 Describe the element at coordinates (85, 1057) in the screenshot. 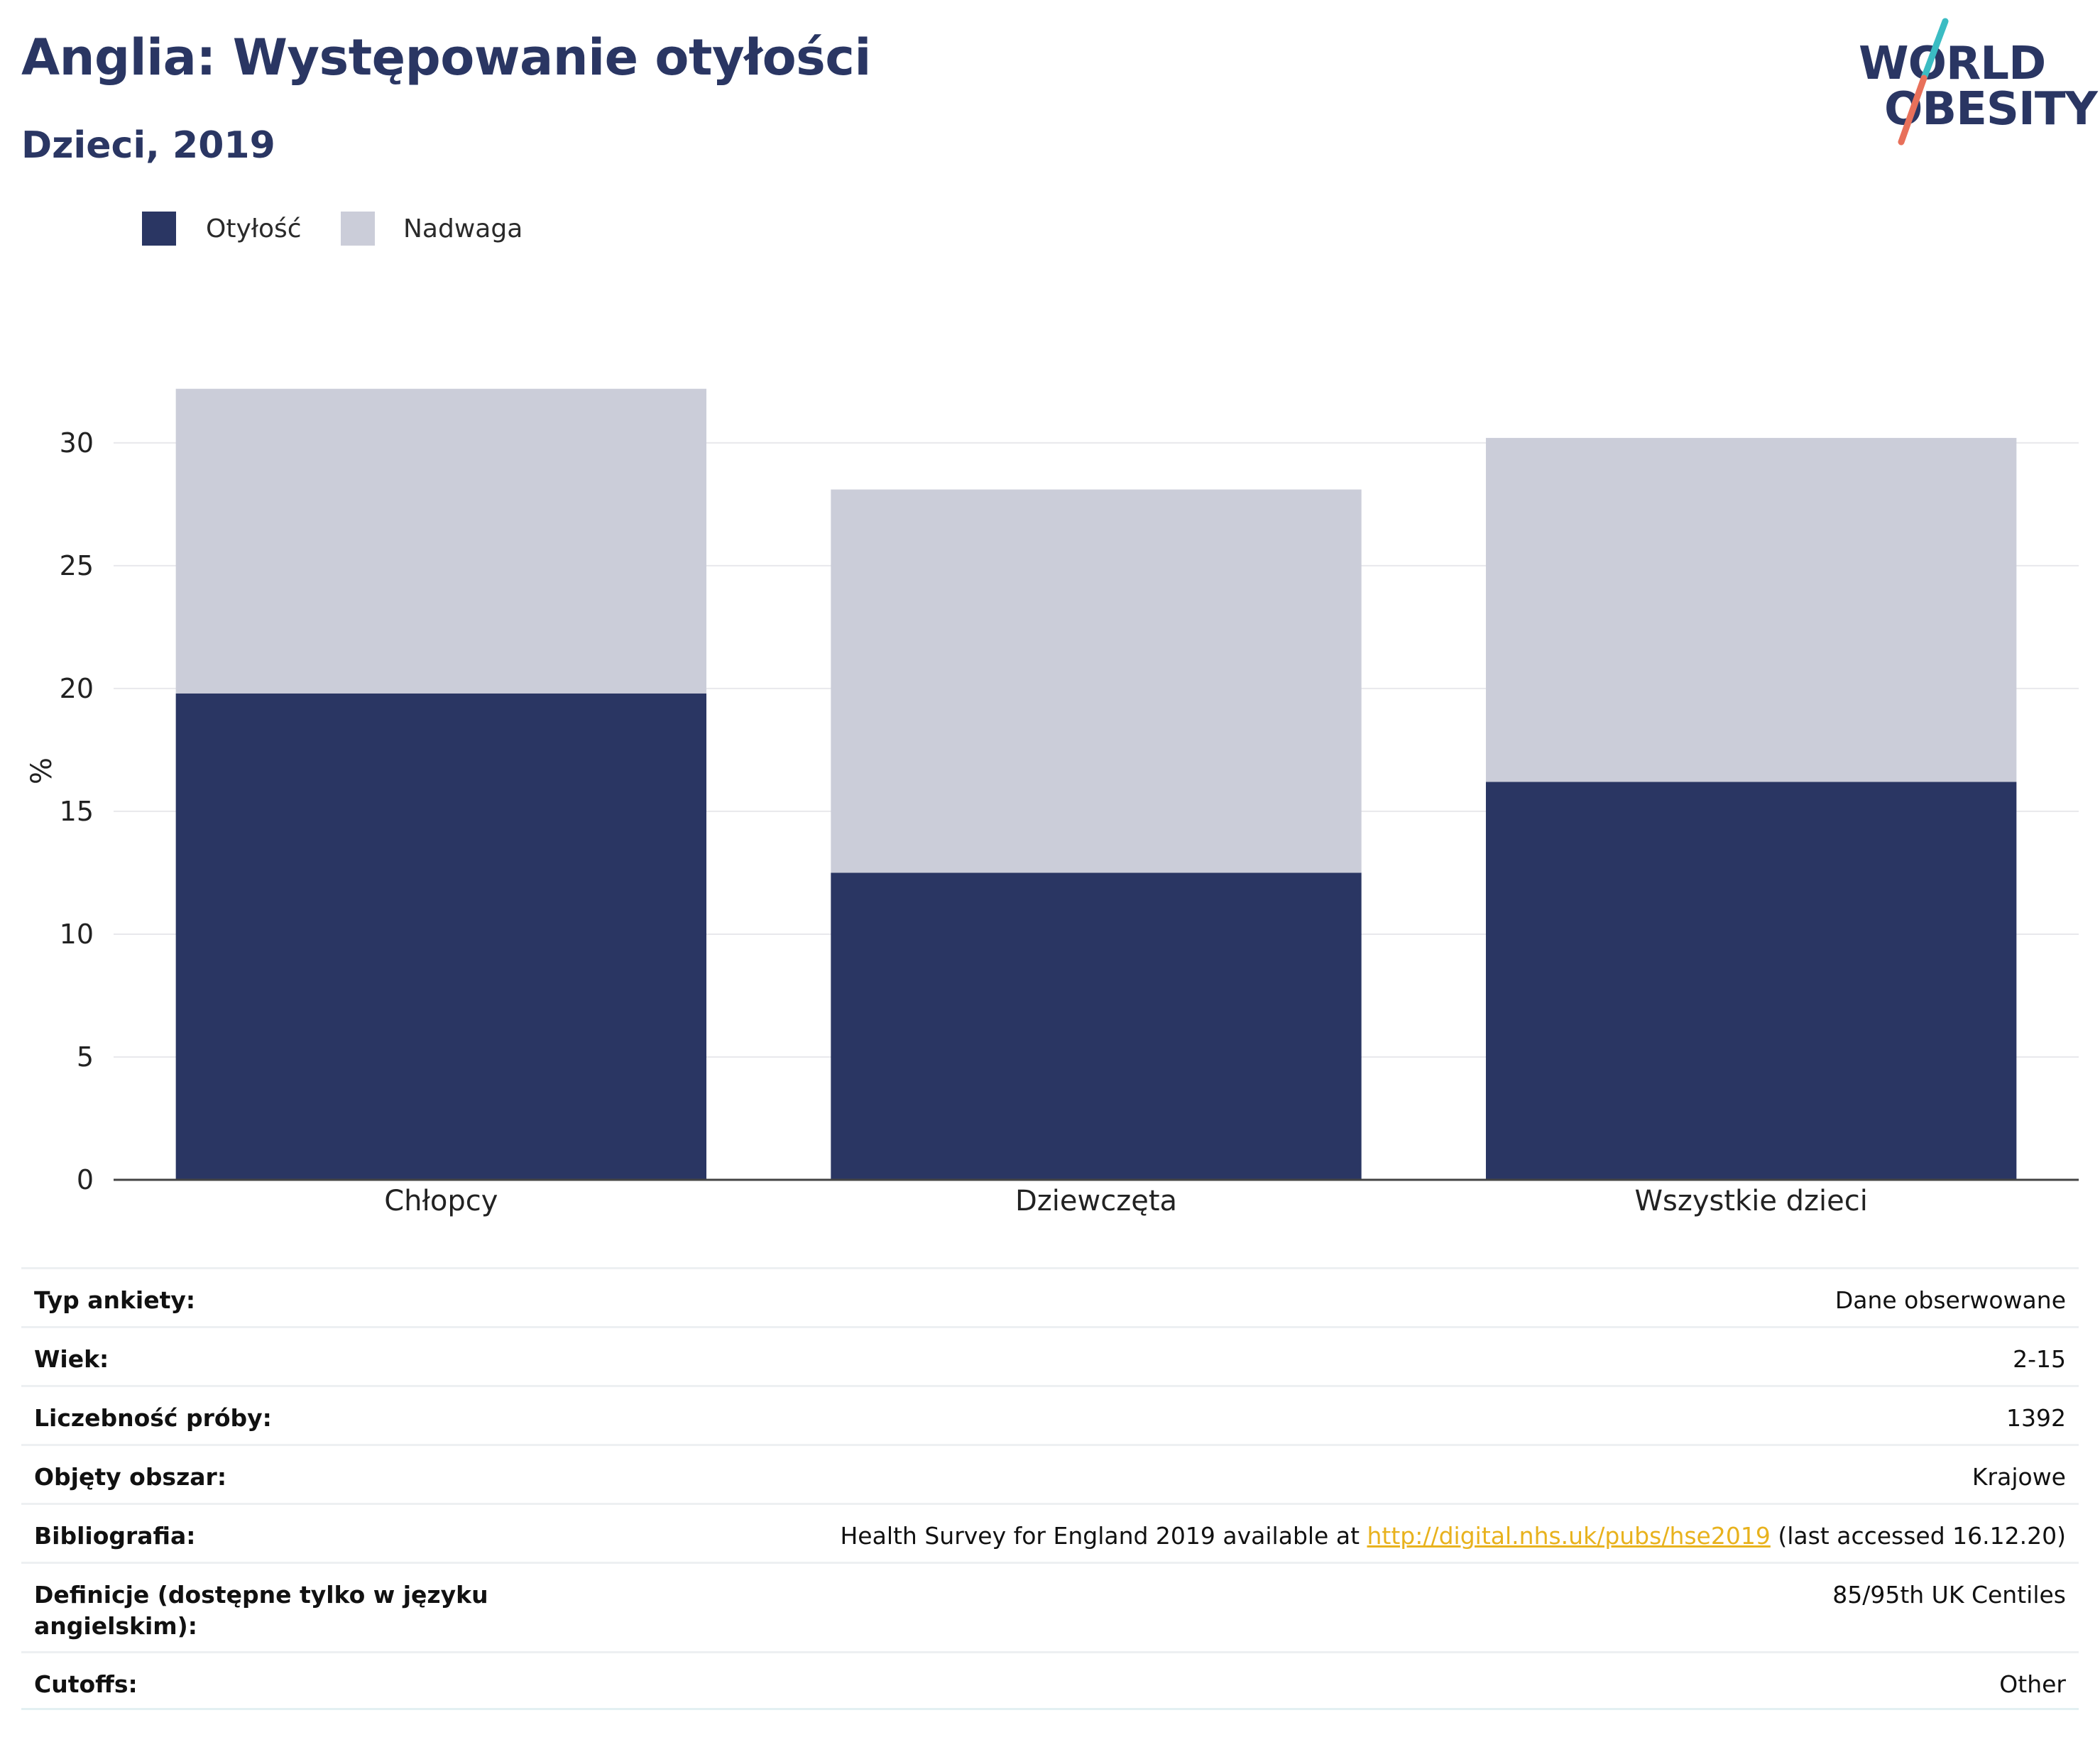

I see `y-tick-label: 5` at that location.